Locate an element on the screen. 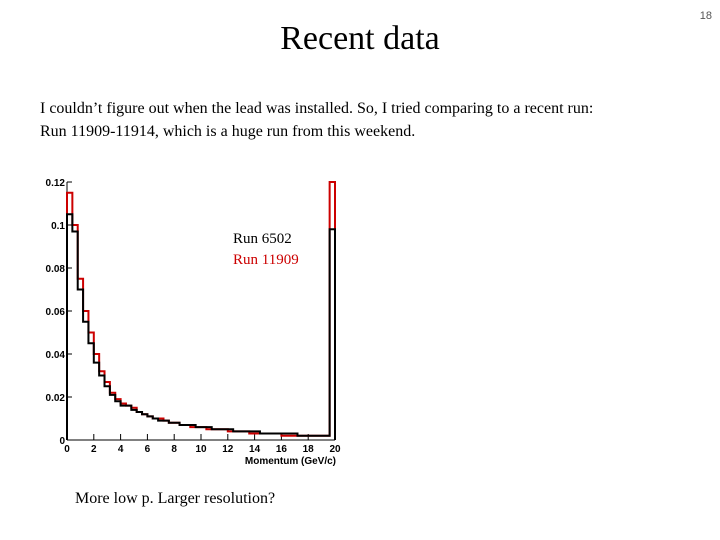 Image resolution: width=720 pixels, height=540 pixels. x-tick-label: 14 is located at coordinates (255, 449).